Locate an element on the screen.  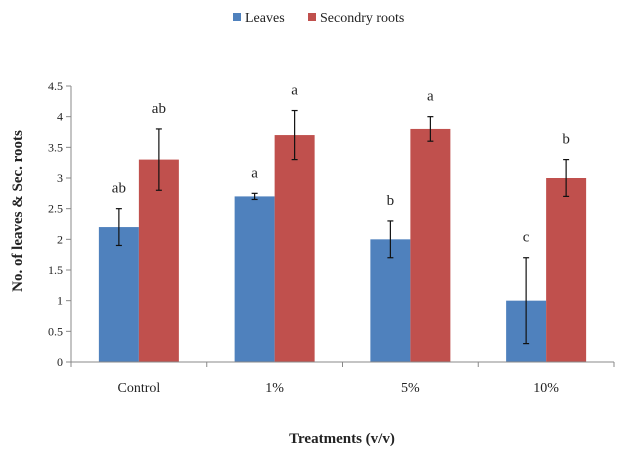
x-tick-label: 10% is located at coordinates (546, 388).